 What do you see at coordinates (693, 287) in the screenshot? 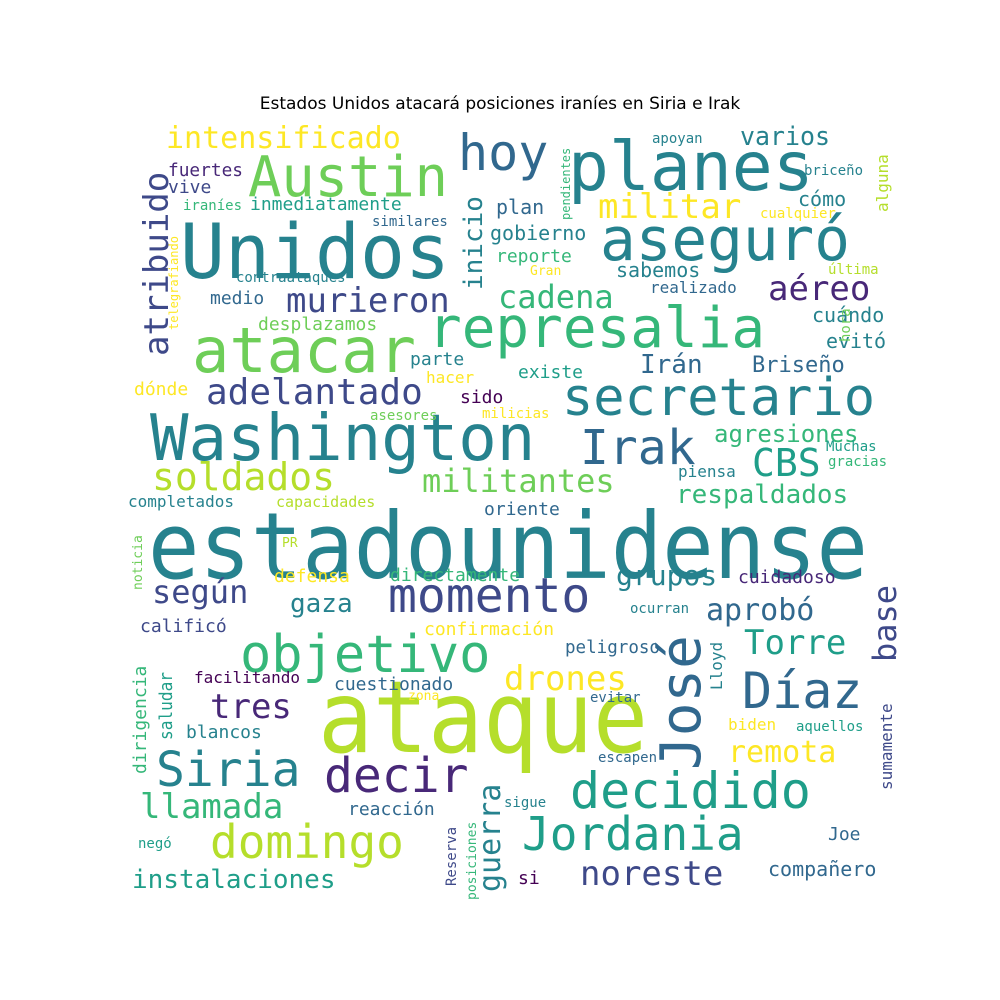
I see `word-57: realizado` at bounding box center [693, 287].